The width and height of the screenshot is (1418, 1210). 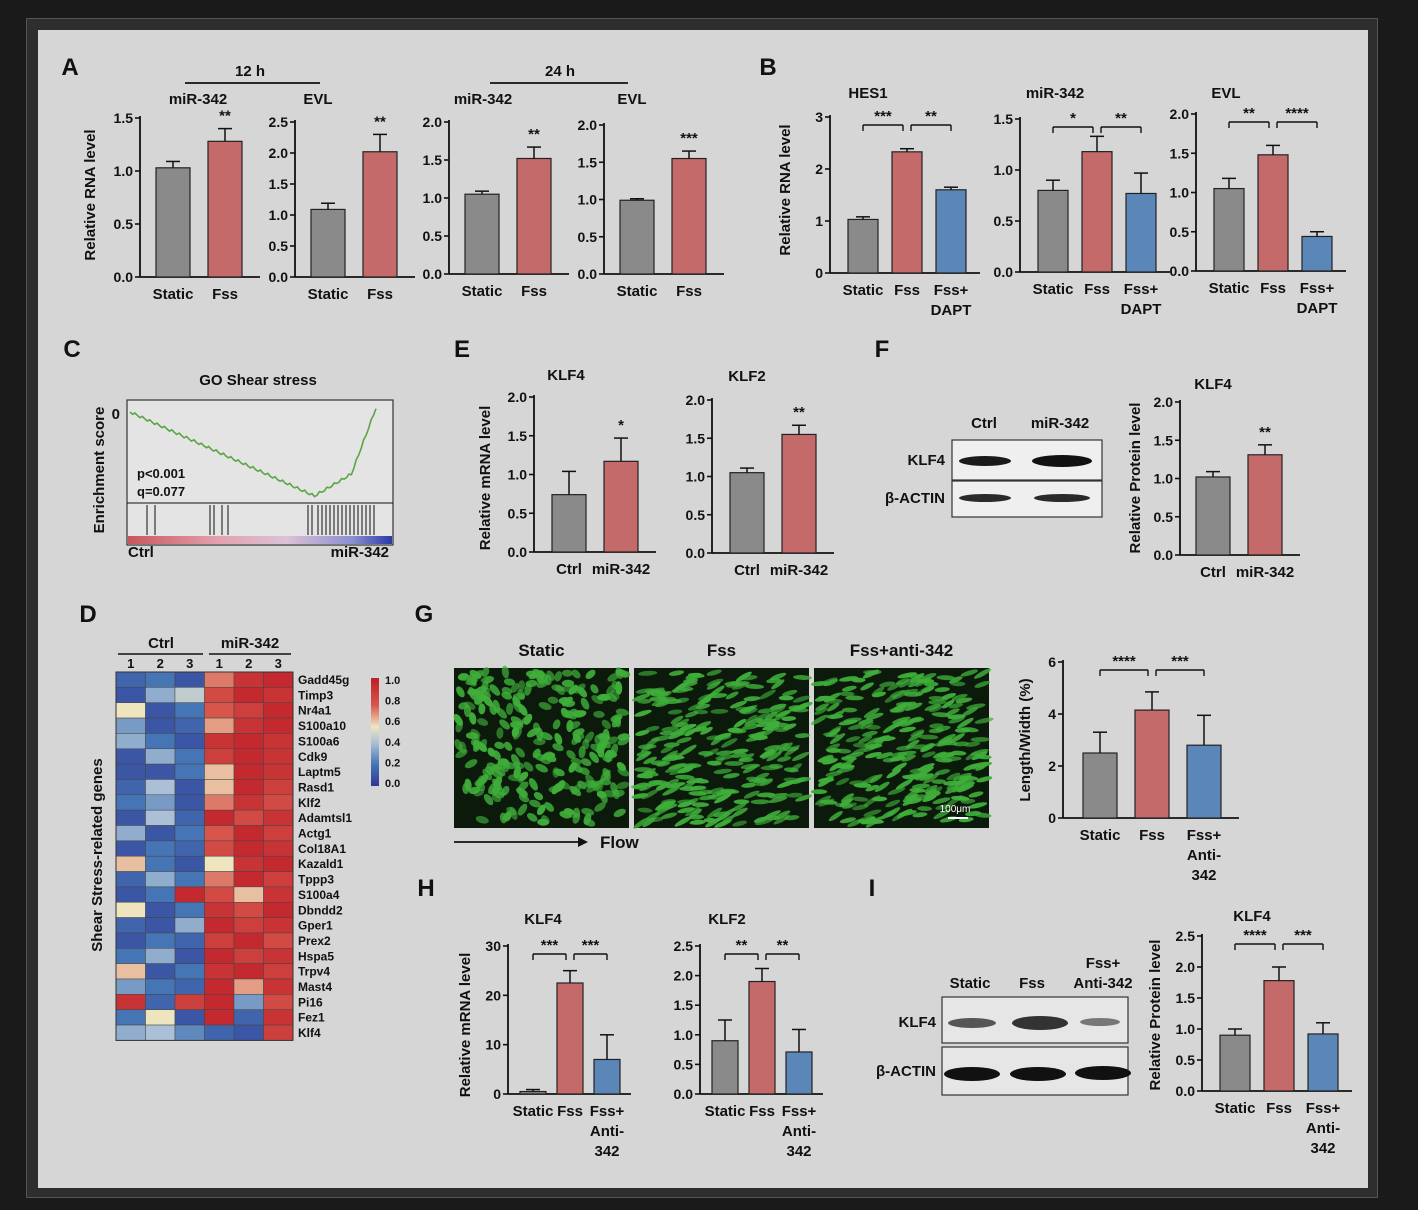 I want to click on y-tick-label: 2.5, so click(x=279, y=122).